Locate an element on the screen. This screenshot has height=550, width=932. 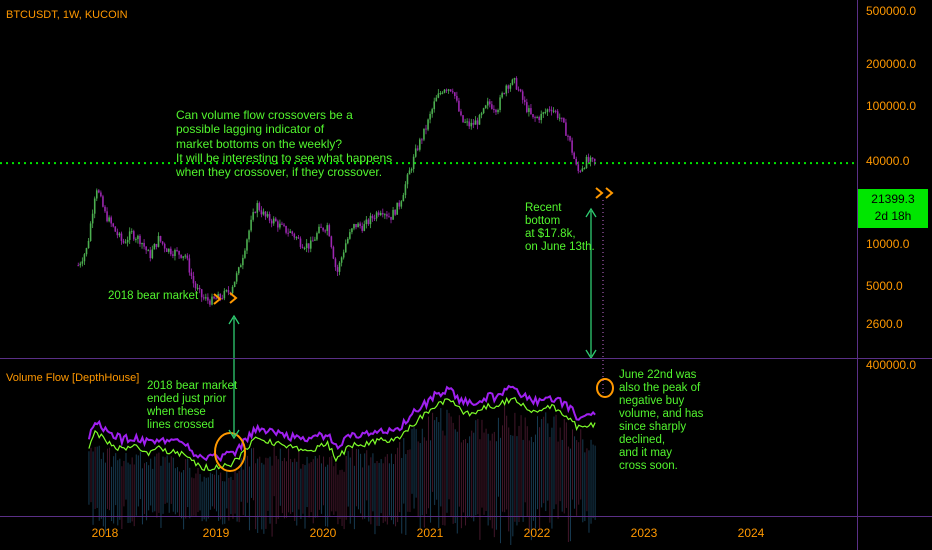
sell-flow-line is located at coordinates (341, 423).